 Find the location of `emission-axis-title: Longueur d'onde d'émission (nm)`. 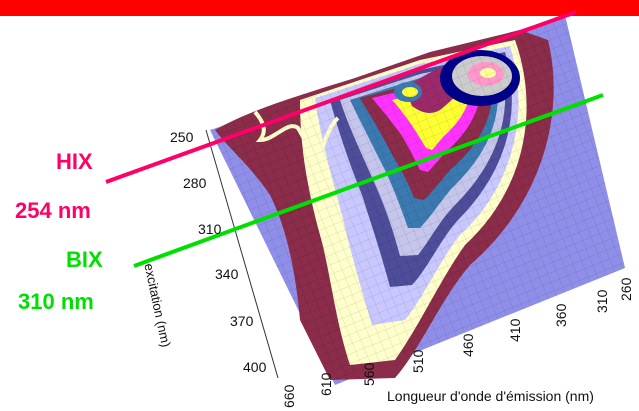

emission-axis-title: Longueur d'onde d'émission (nm) is located at coordinates (490, 396).